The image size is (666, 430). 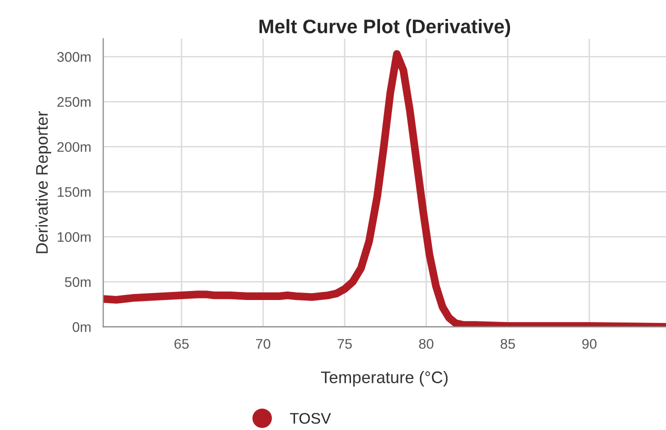 I want to click on x-tick-label: 90, so click(x=589, y=343).